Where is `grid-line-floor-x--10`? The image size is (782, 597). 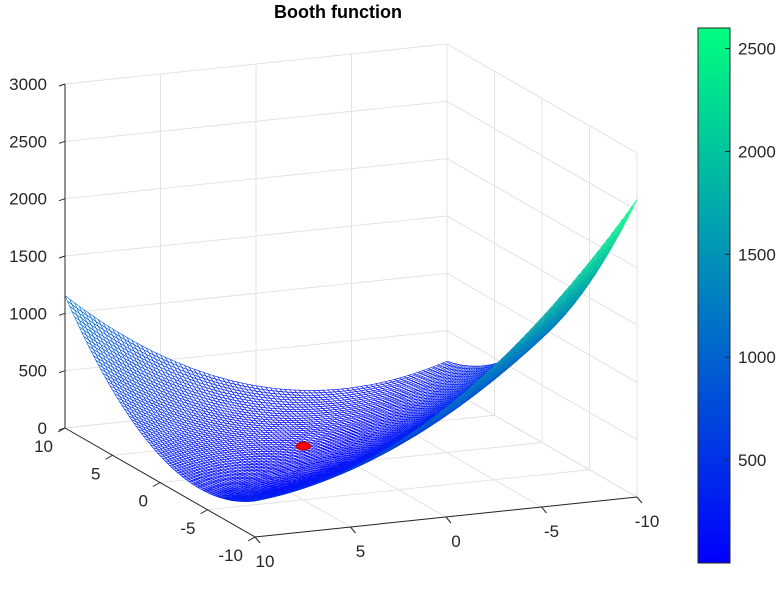
grid-line-floor-x--10 is located at coordinates (542, 442).